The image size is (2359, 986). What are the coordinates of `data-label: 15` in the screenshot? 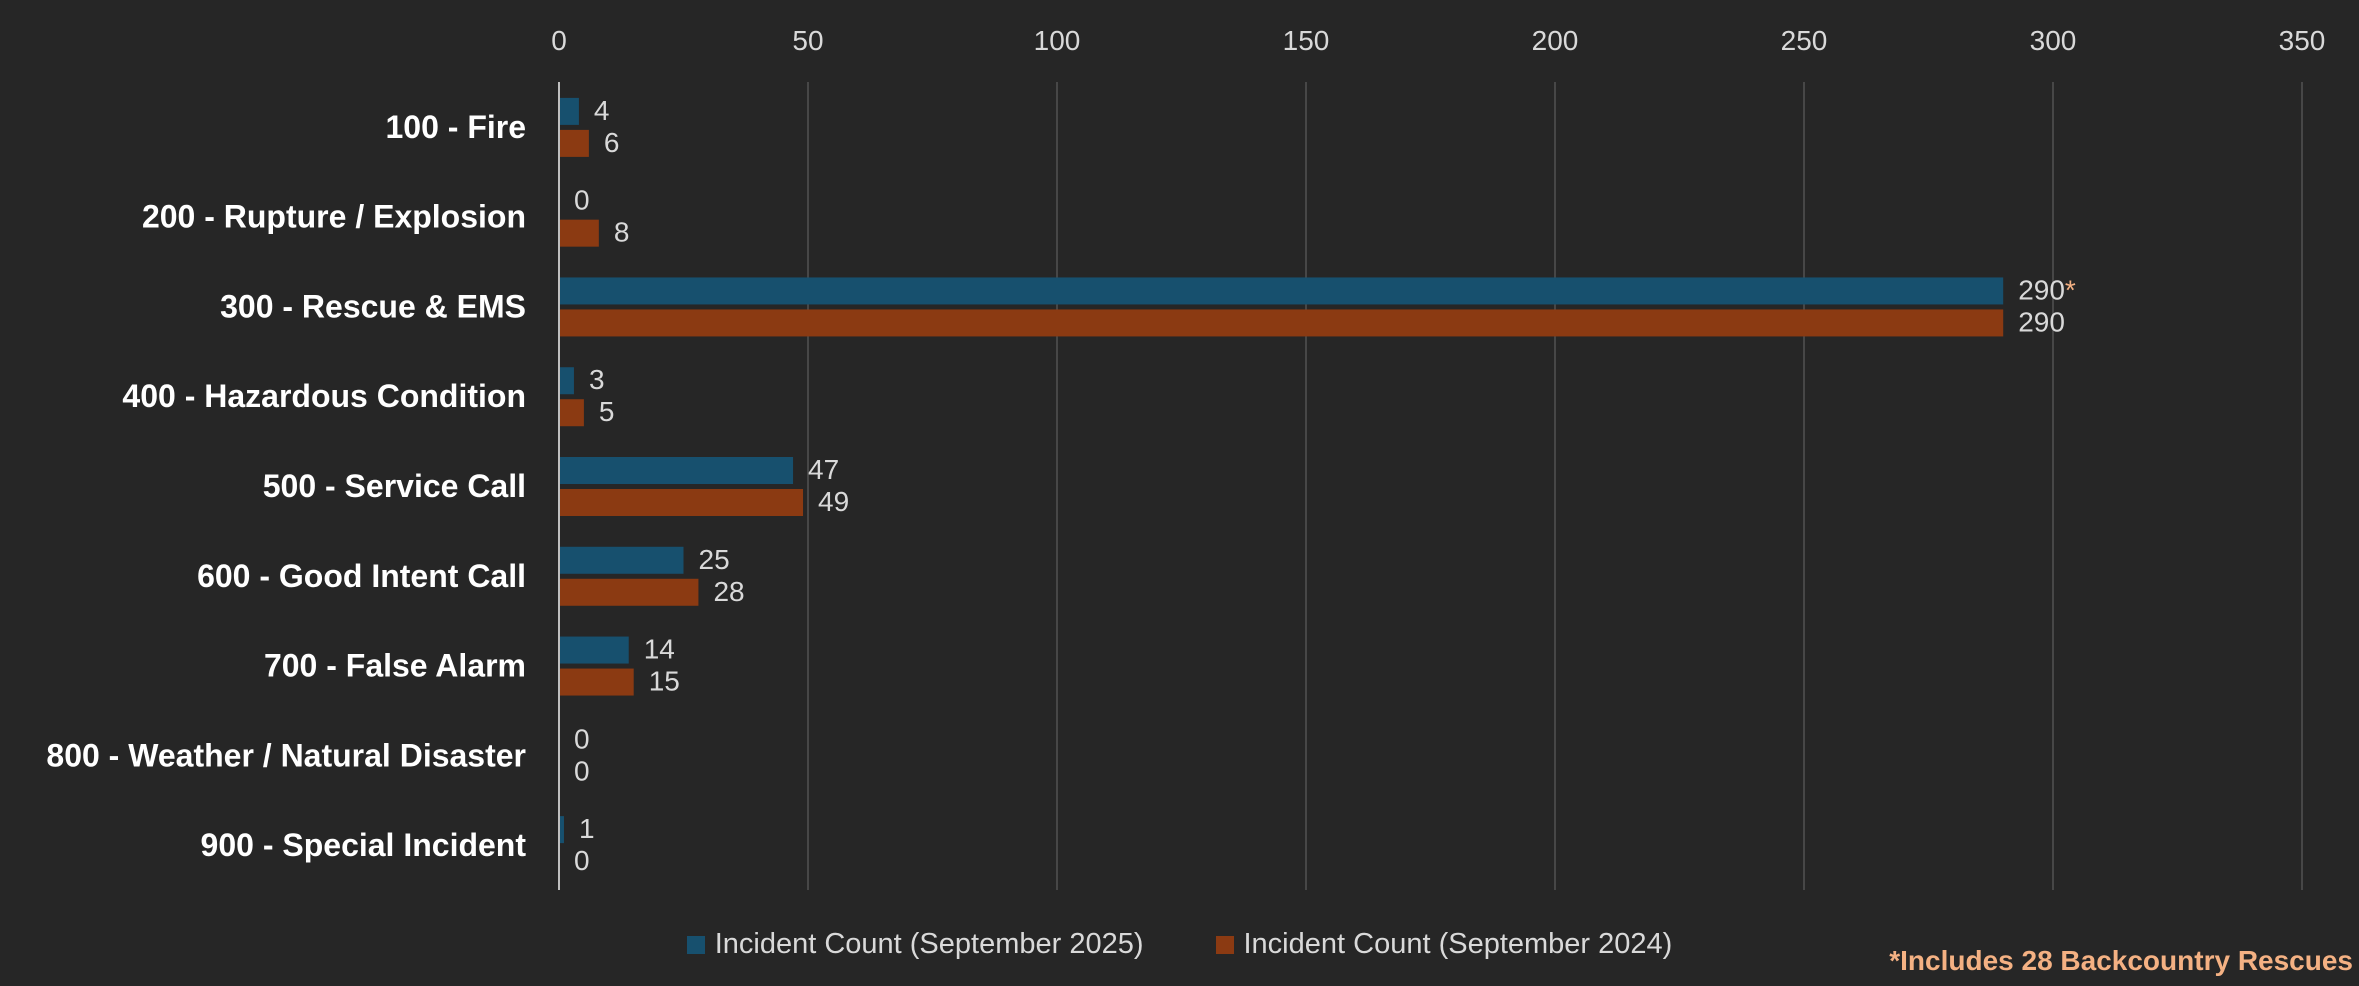 It's located at (664, 681).